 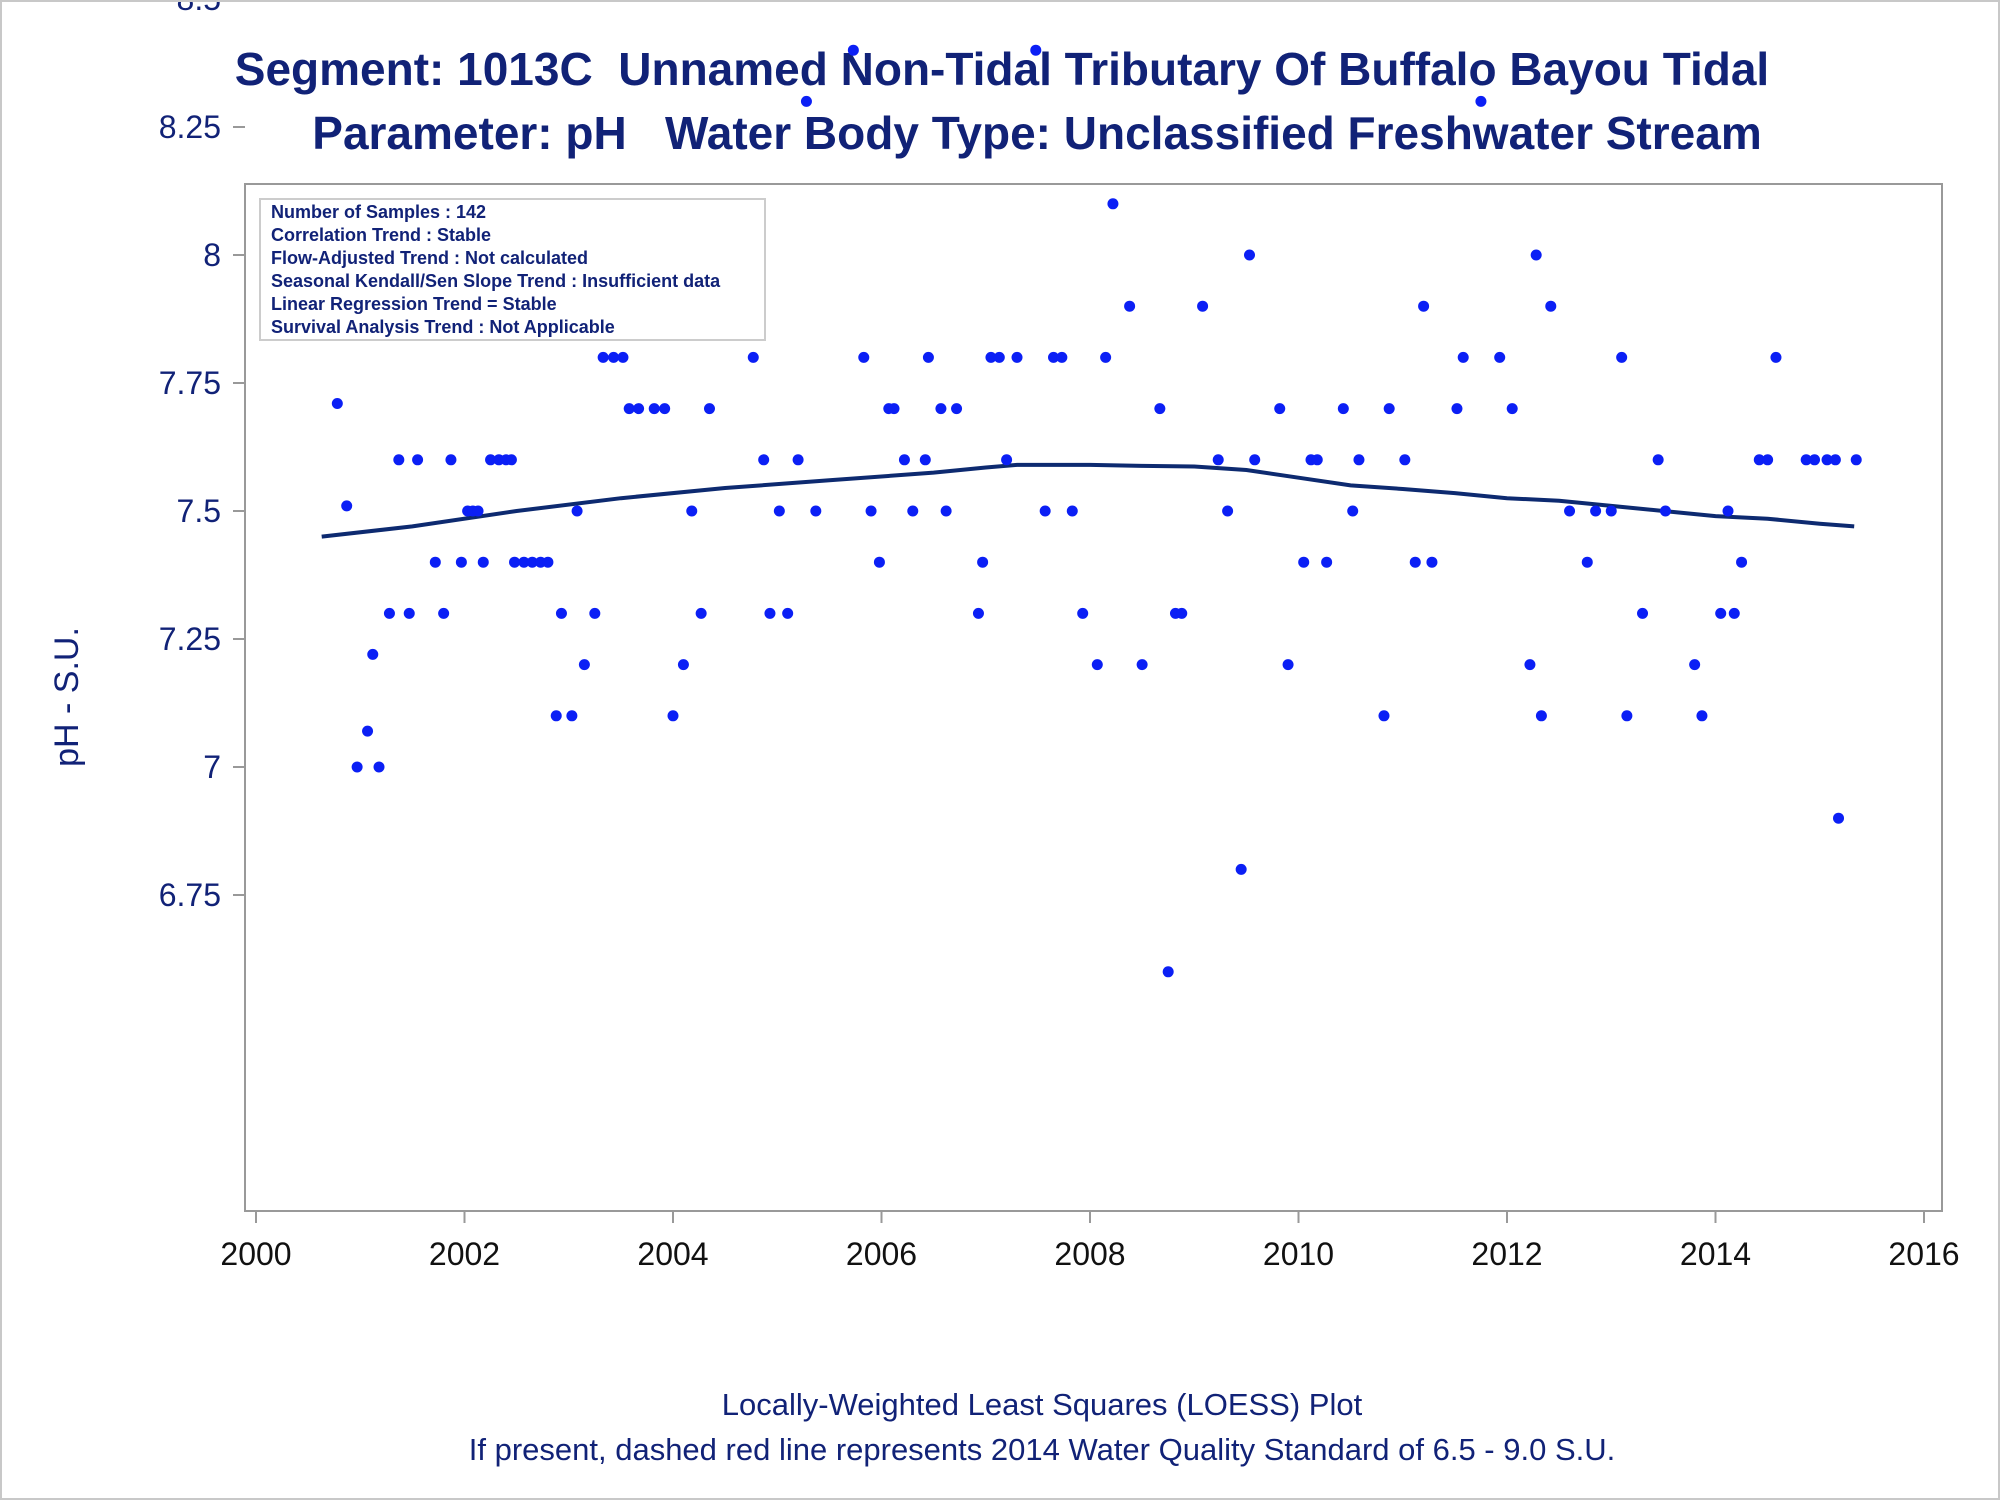 What do you see at coordinates (1088, 500) in the screenshot?
I see `loess-curve` at bounding box center [1088, 500].